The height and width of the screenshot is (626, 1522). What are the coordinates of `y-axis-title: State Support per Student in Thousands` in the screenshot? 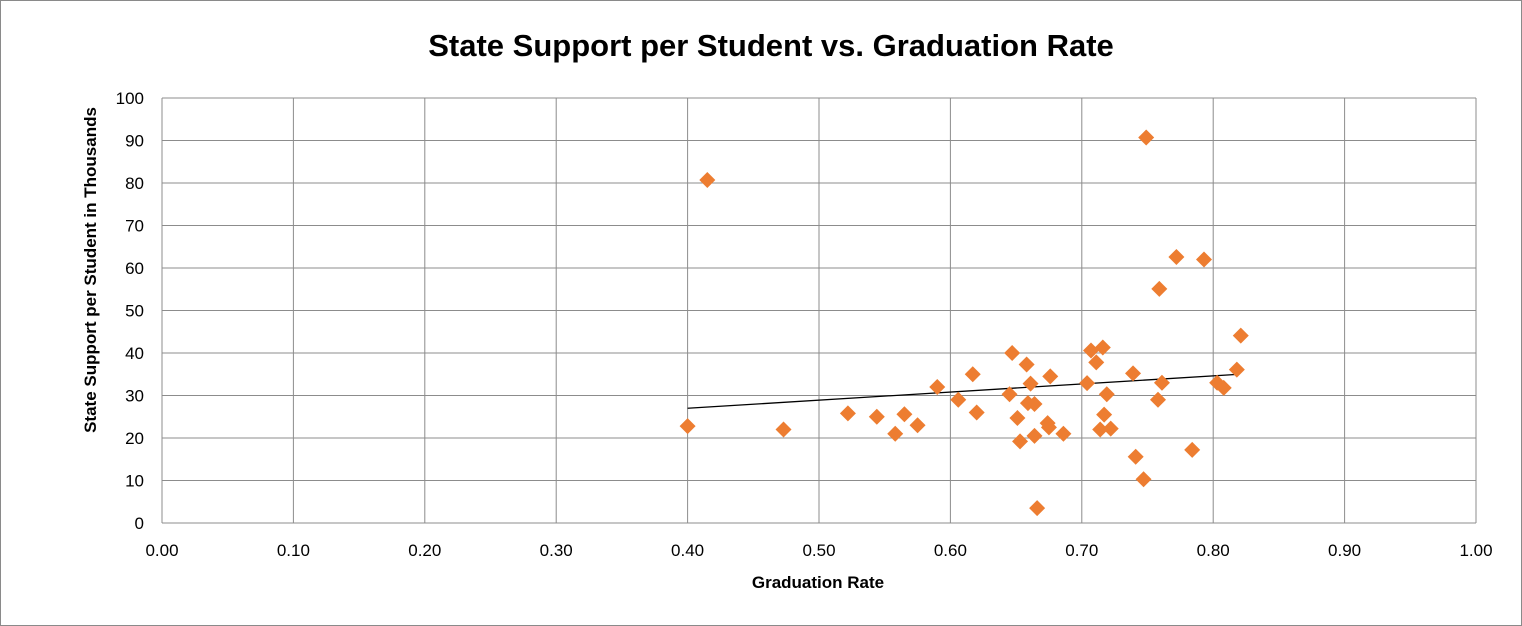 It's located at (90, 270).